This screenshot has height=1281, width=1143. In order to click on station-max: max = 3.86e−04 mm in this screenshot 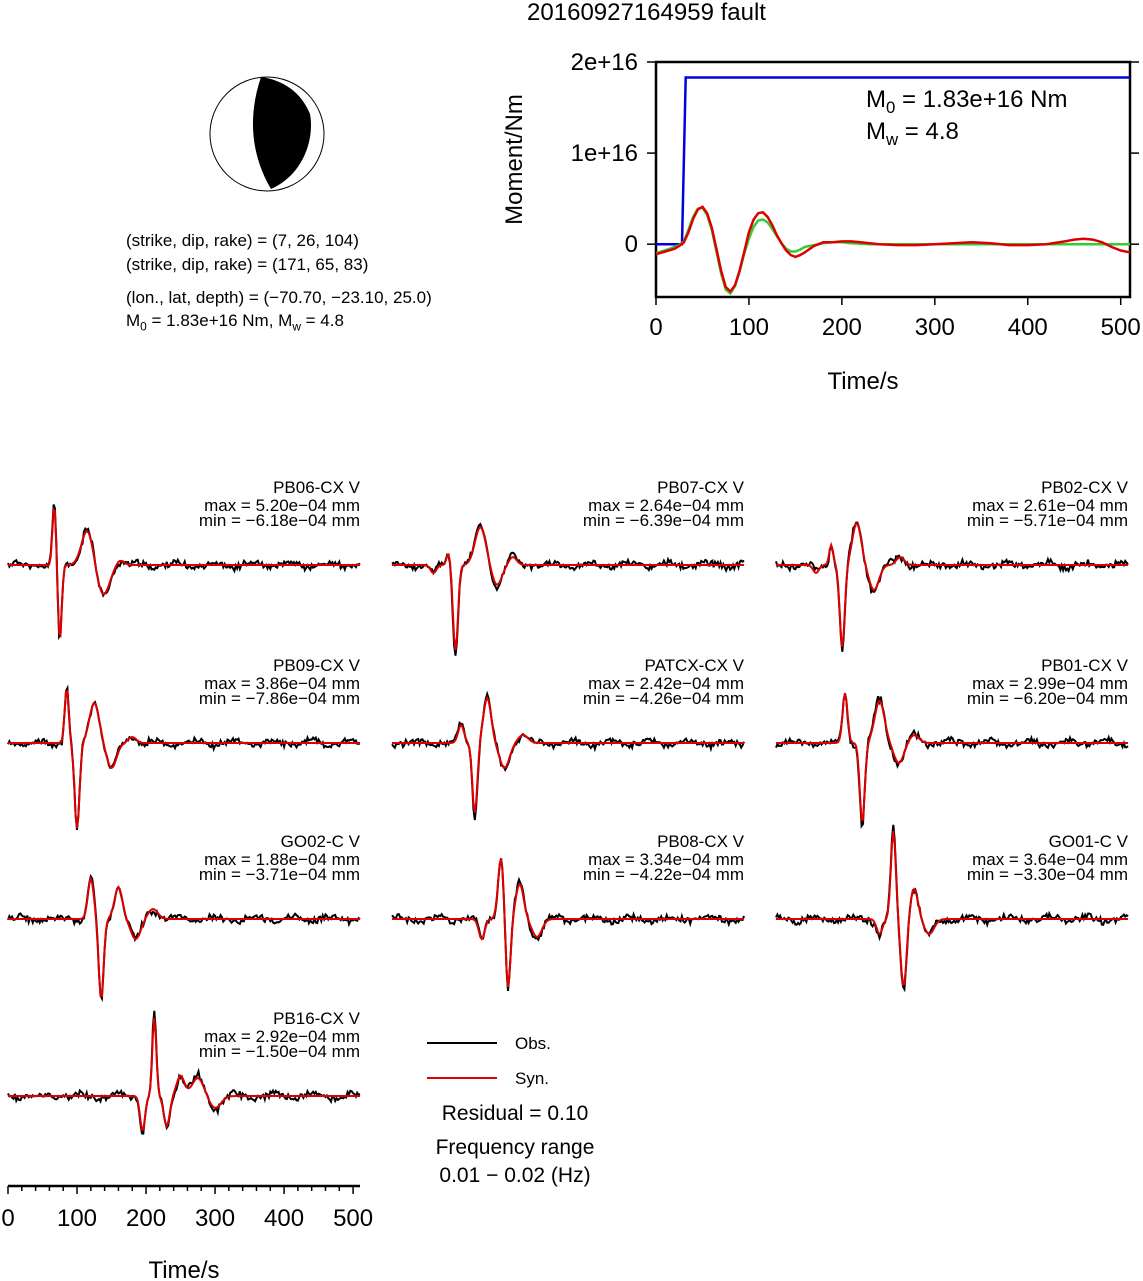, I will do `click(282, 683)`.